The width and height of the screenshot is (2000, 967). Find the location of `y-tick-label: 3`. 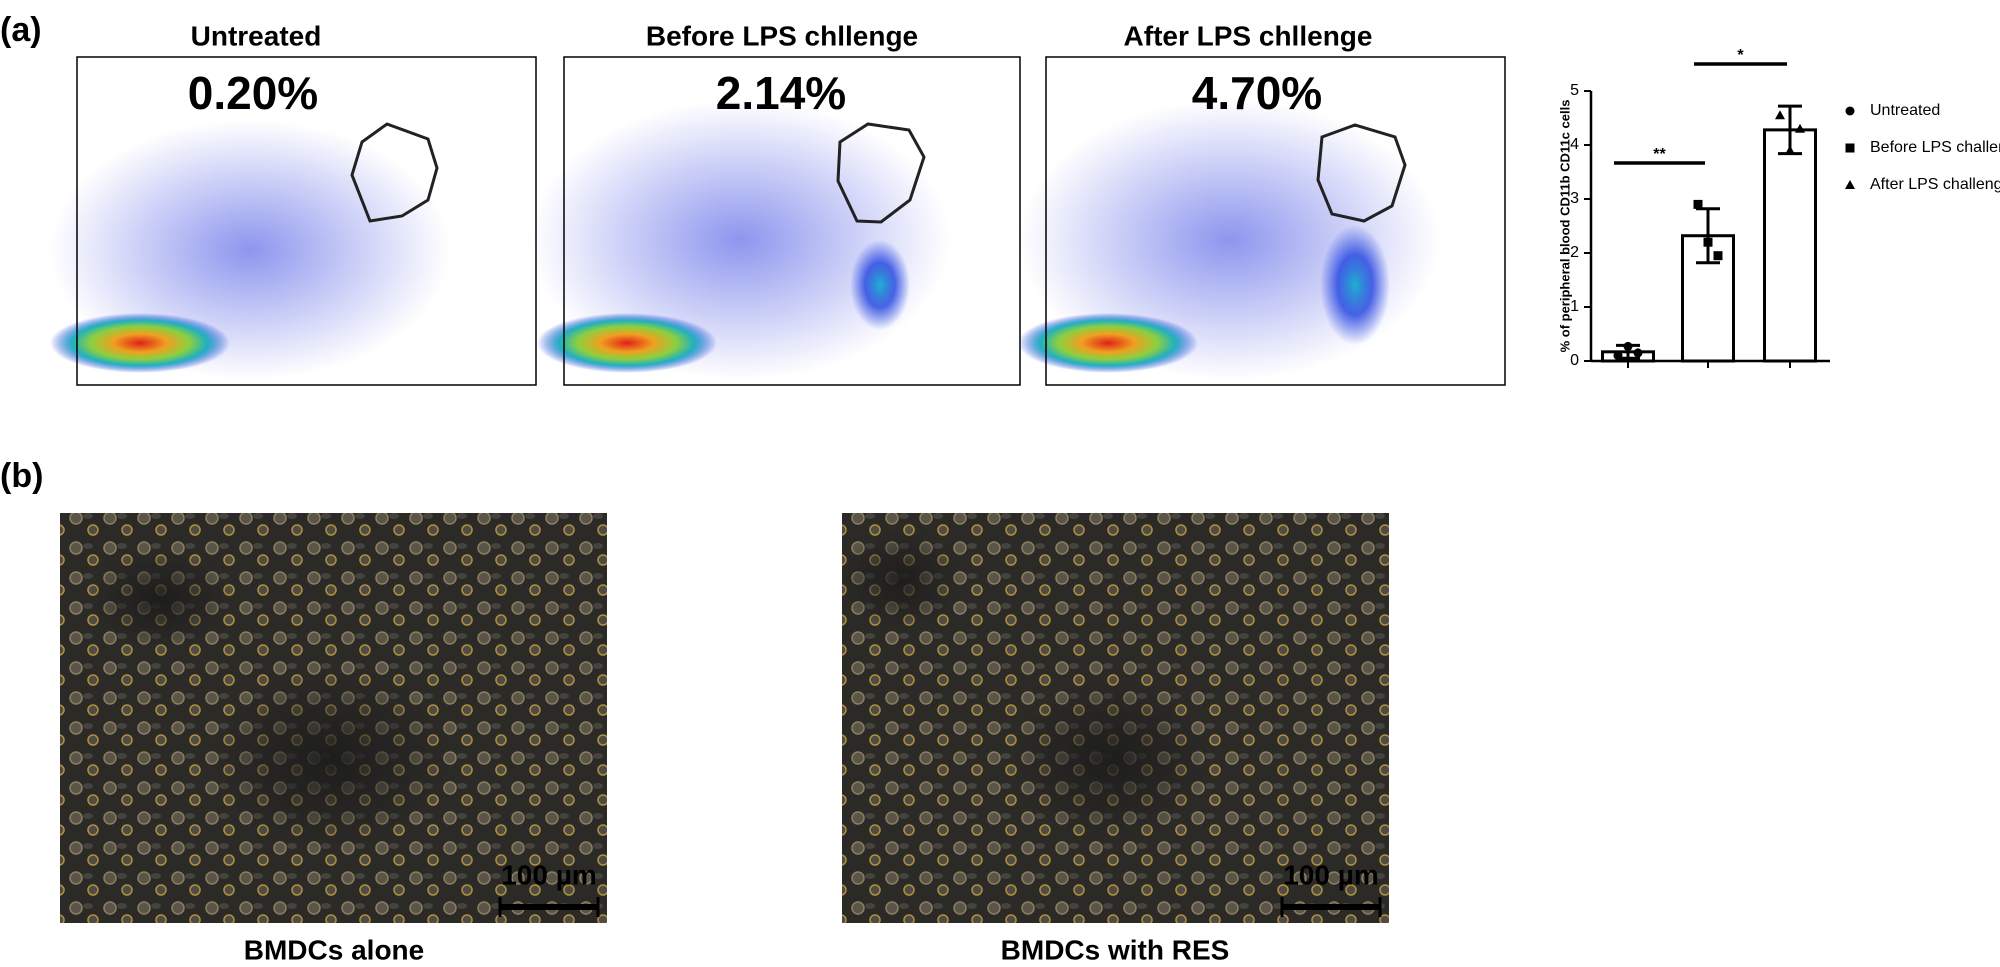

y-tick-label: 3 is located at coordinates (1574, 198).